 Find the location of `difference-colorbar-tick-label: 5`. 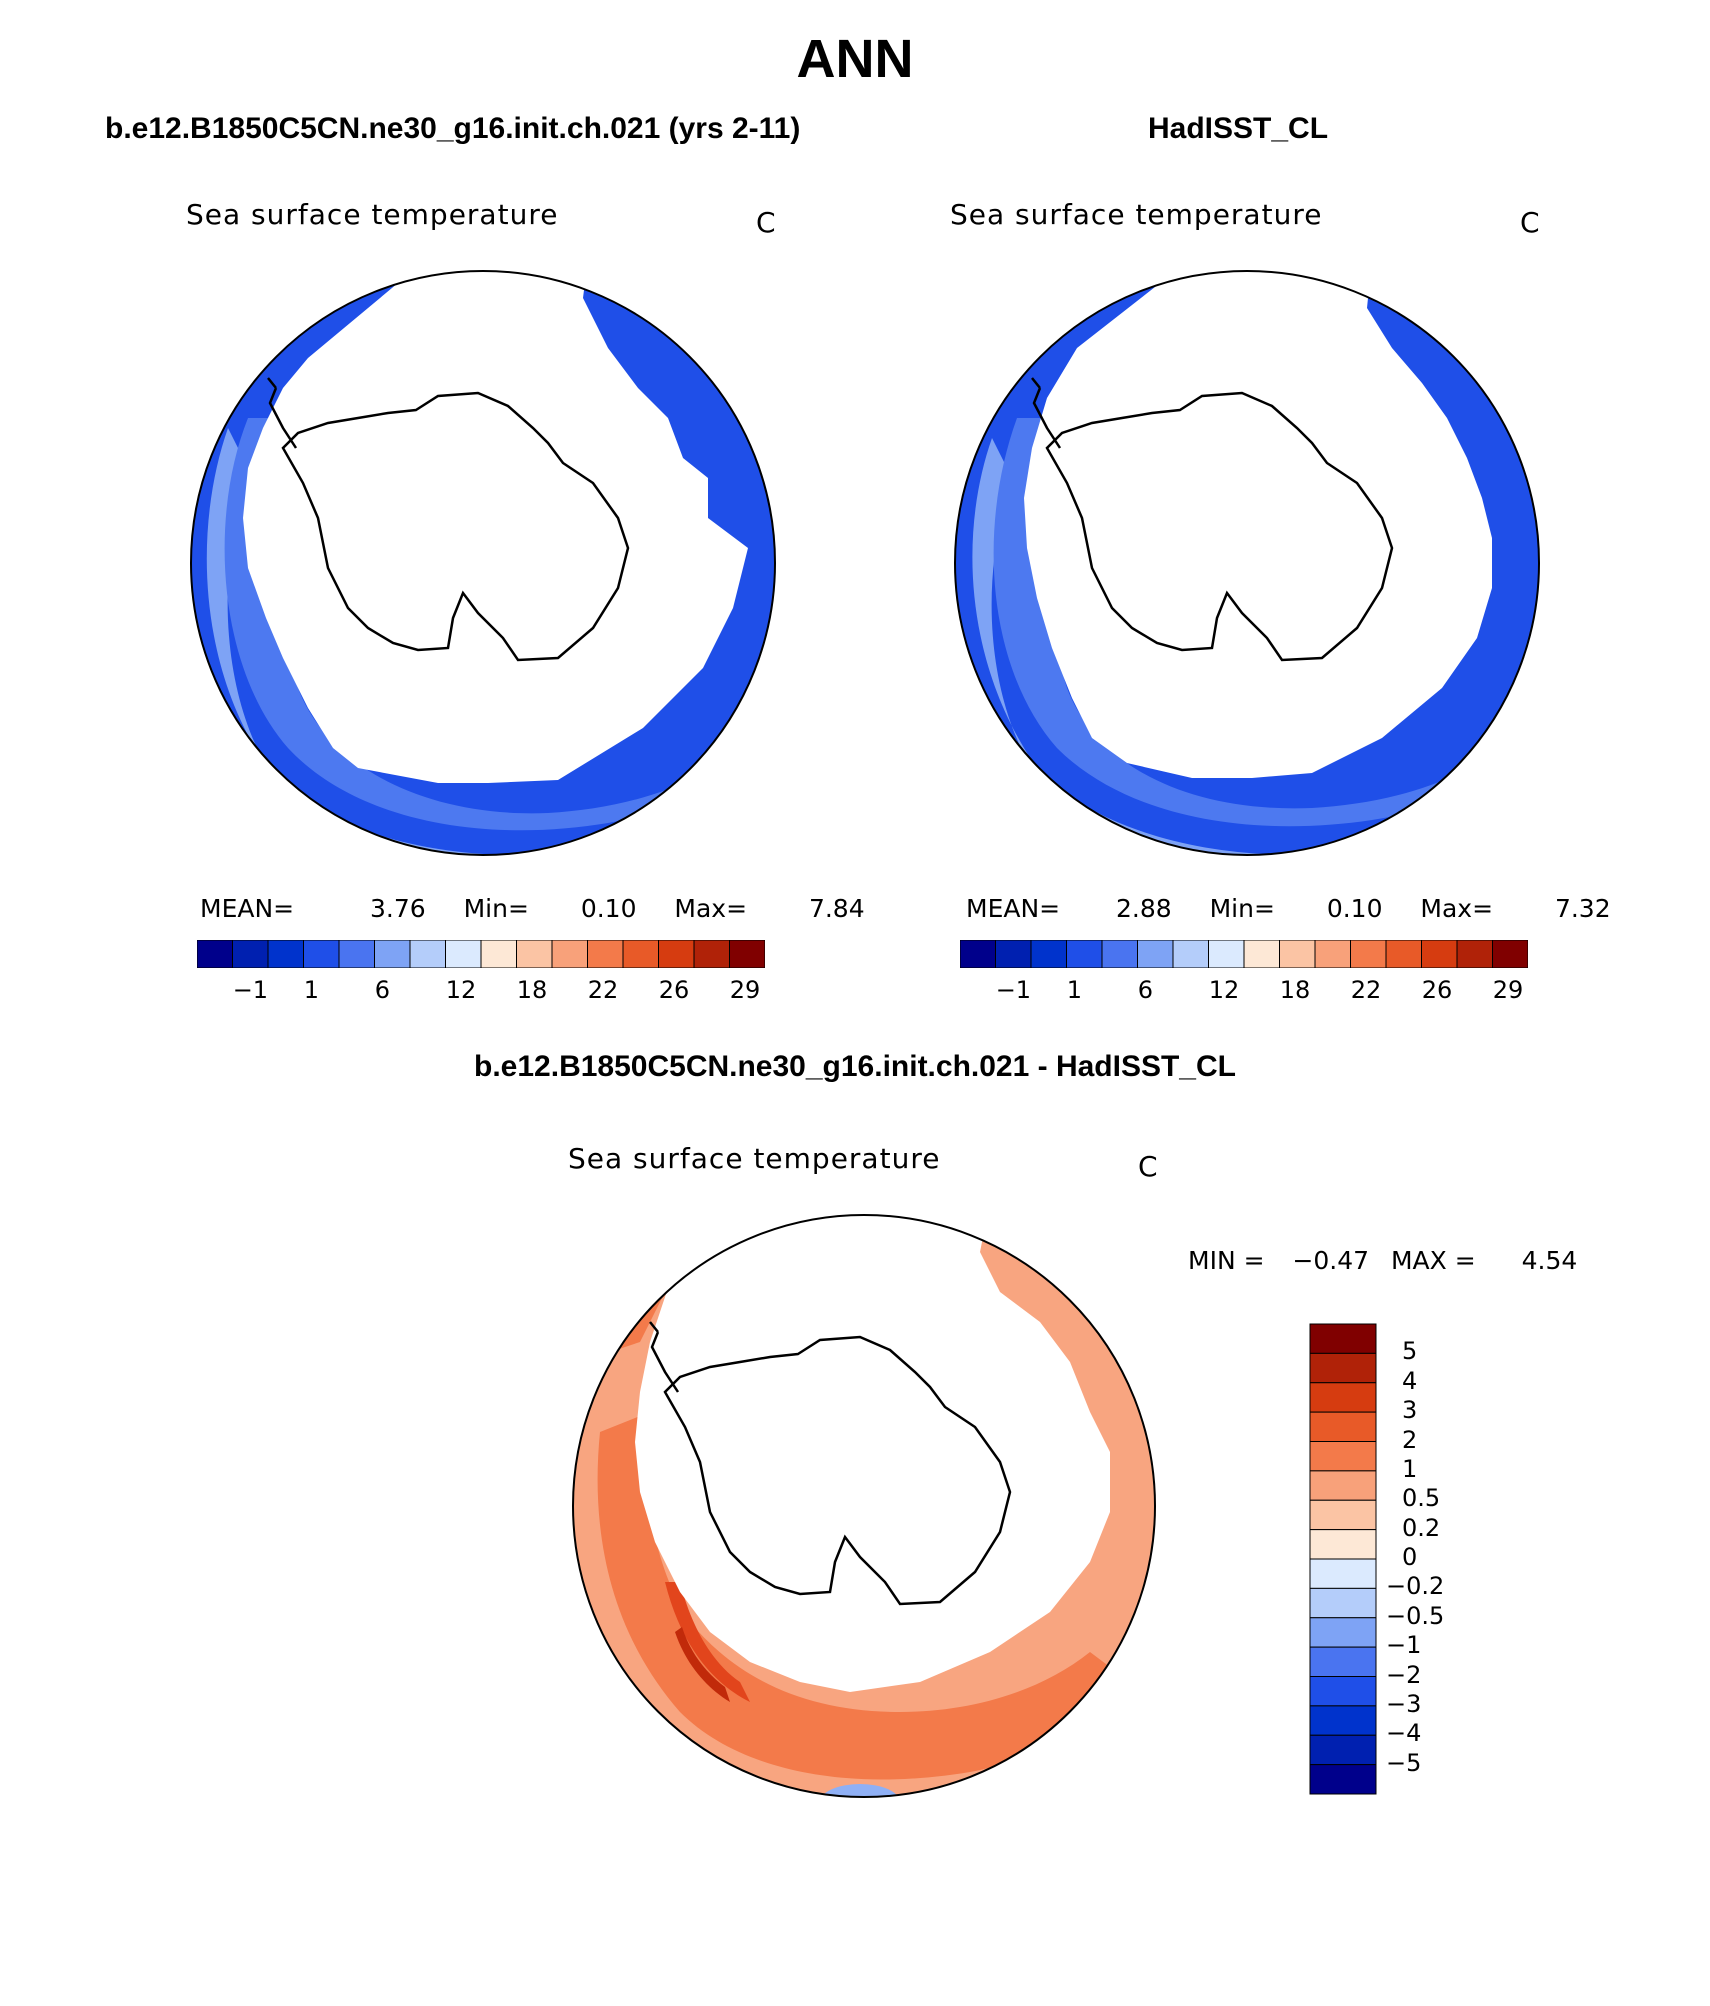

difference-colorbar-tick-label: 5 is located at coordinates (1410, 1351).